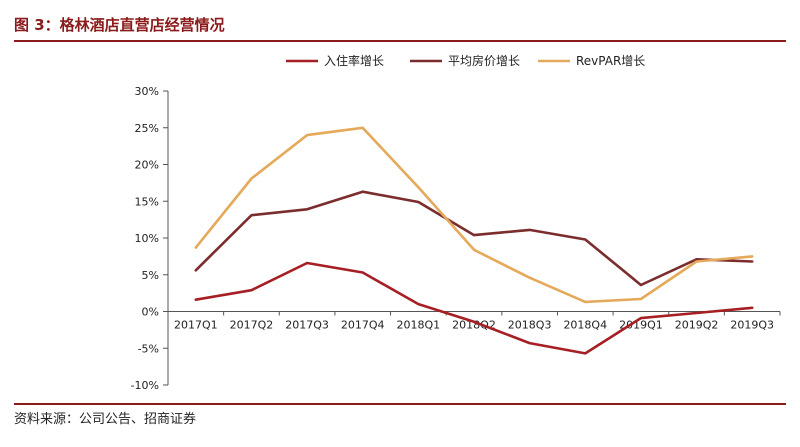  What do you see at coordinates (150, 275) in the screenshot?
I see `y-tick-label: 5%` at bounding box center [150, 275].